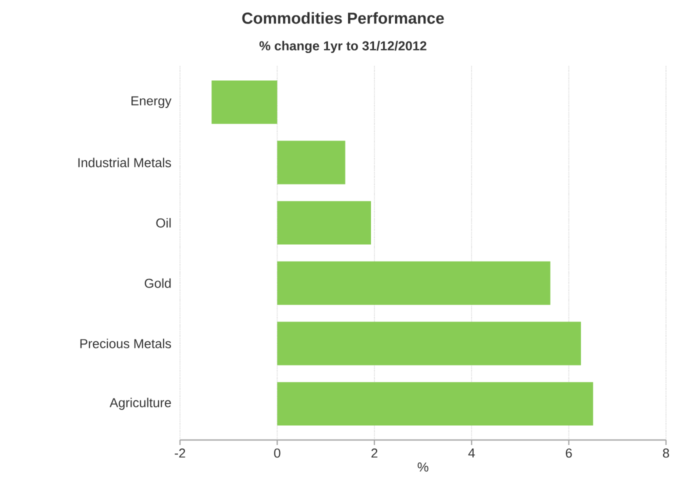  I want to click on x-tick-label: 4, so click(471, 453).